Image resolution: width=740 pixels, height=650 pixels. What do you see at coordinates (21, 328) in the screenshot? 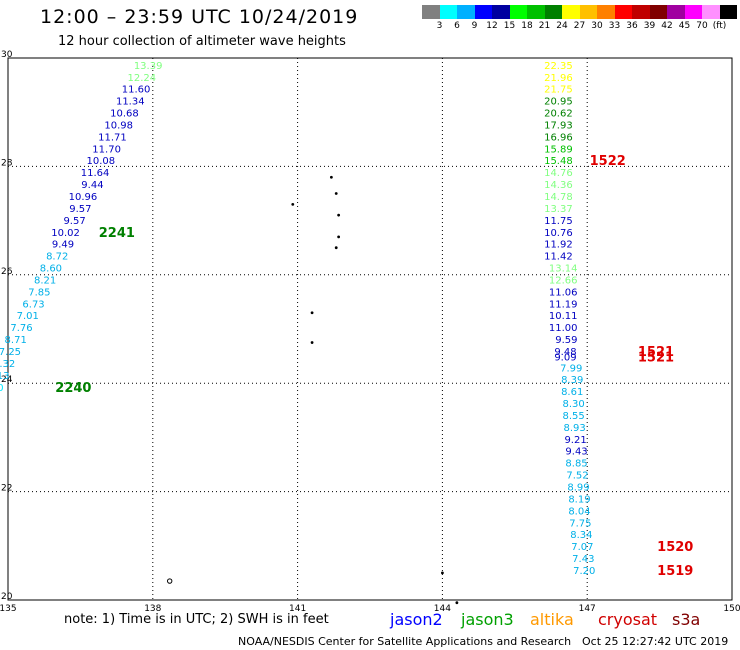
I see `swh-value-label: 7.76` at bounding box center [21, 328].